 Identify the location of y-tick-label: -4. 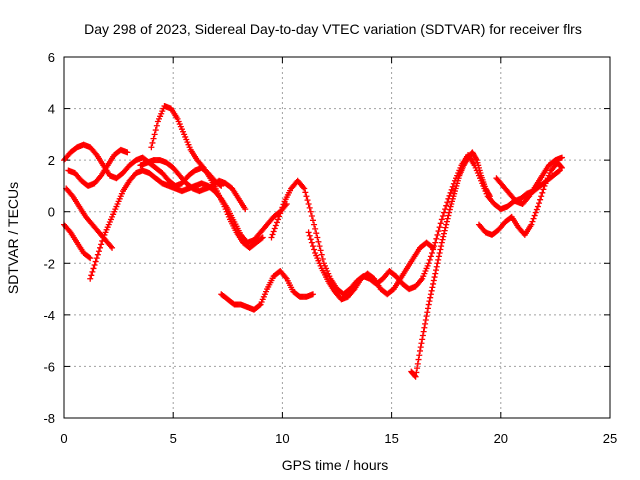
(49, 315).